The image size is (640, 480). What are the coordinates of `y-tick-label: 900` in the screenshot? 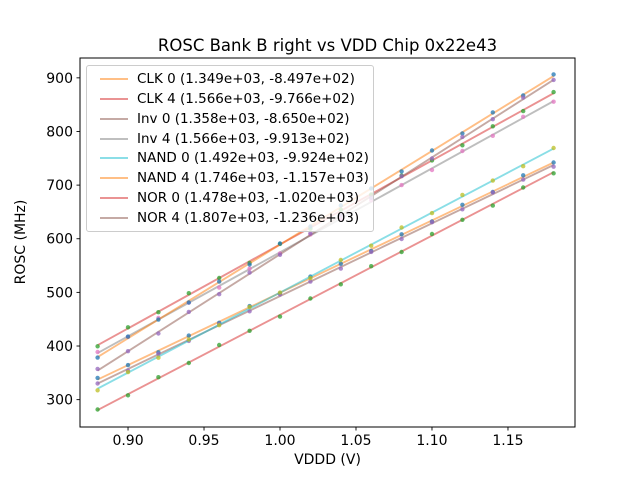 It's located at (59, 79).